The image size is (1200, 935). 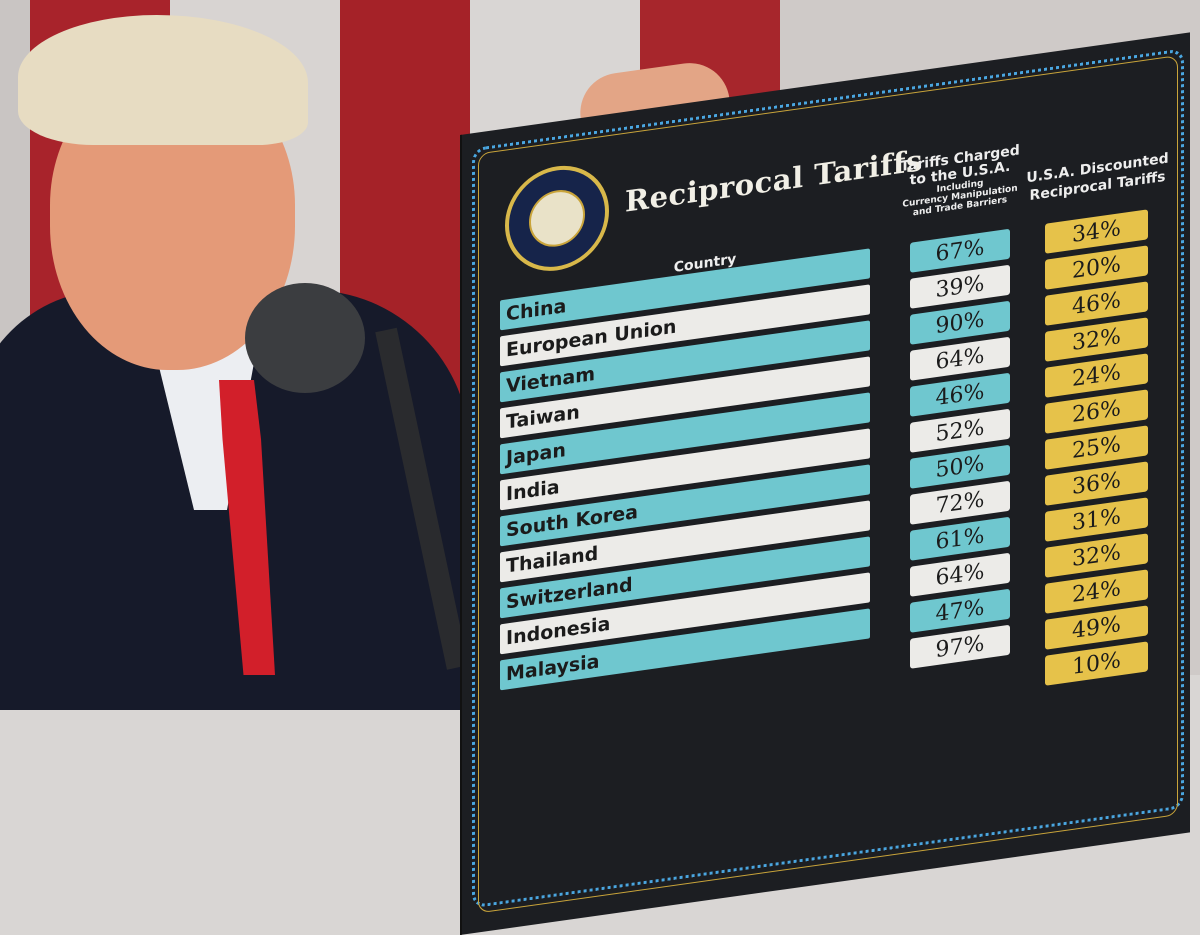 What do you see at coordinates (557, 218) in the screenshot?
I see `eagle-icon` at bounding box center [557, 218].